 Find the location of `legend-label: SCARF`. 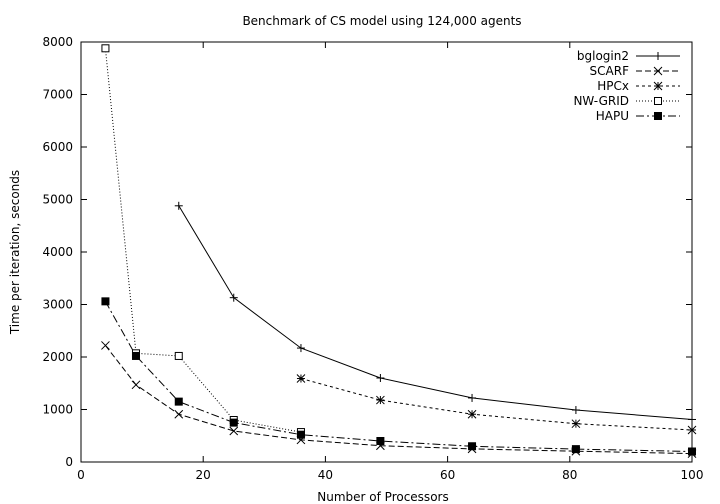

legend-label: SCARF is located at coordinates (610, 71).